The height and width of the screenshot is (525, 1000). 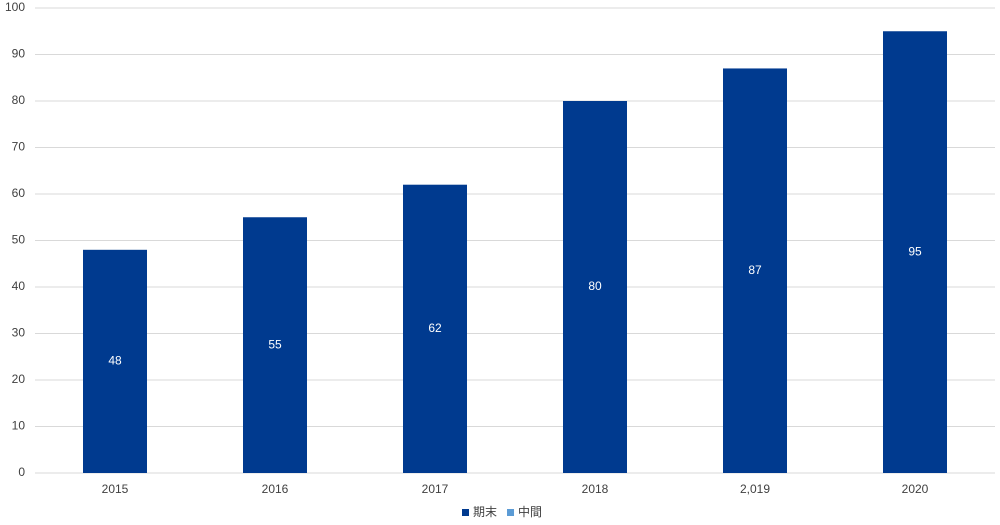 What do you see at coordinates (19, 333) in the screenshot?
I see `y-tick-label: 30` at bounding box center [19, 333].